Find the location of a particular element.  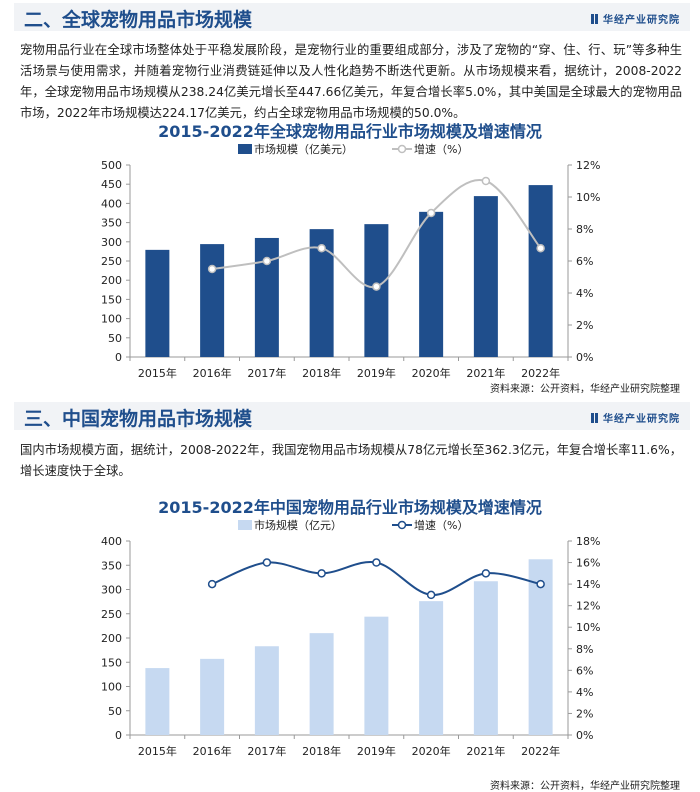

source-note-china: 资料来源：公开资料，华经产业研究院整理 is located at coordinates (585, 786).